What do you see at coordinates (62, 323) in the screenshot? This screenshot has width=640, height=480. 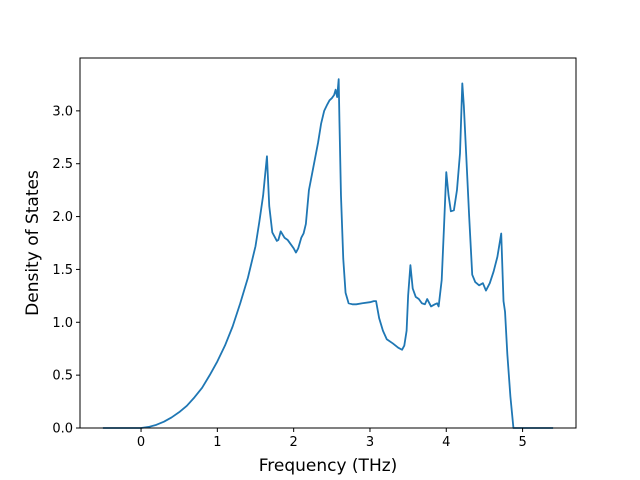 I see `y-tick-label: 1.0` at bounding box center [62, 323].